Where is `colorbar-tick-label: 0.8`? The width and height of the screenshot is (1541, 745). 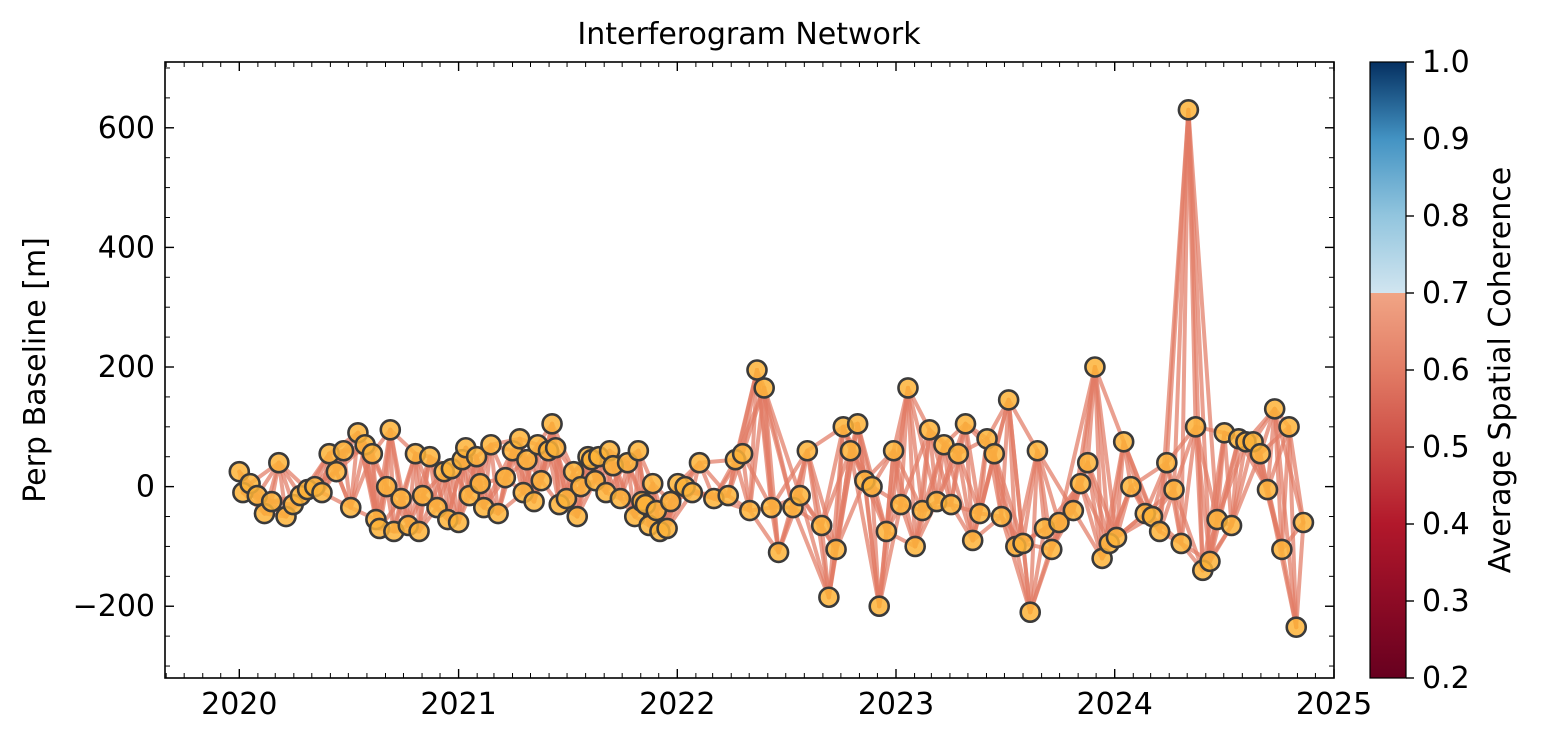
colorbar-tick-label: 0.8 is located at coordinates (1446, 216).